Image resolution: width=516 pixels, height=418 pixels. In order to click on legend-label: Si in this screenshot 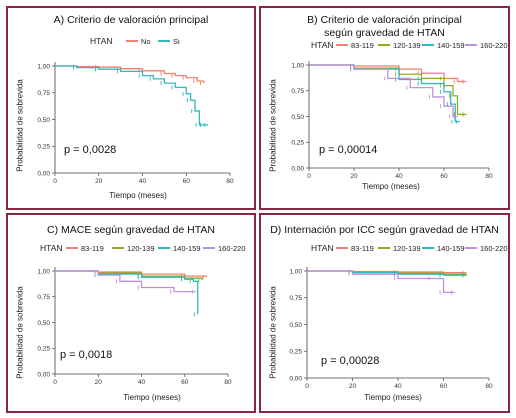, I will do `click(176, 41)`.